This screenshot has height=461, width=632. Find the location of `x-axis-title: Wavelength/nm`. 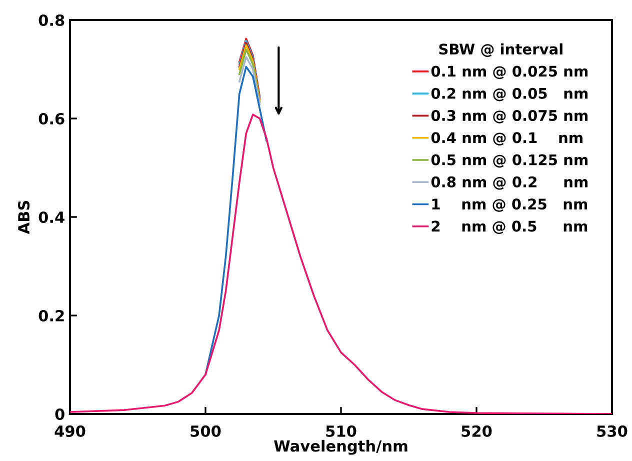

x-axis-title: Wavelength/nm is located at coordinates (341, 447).